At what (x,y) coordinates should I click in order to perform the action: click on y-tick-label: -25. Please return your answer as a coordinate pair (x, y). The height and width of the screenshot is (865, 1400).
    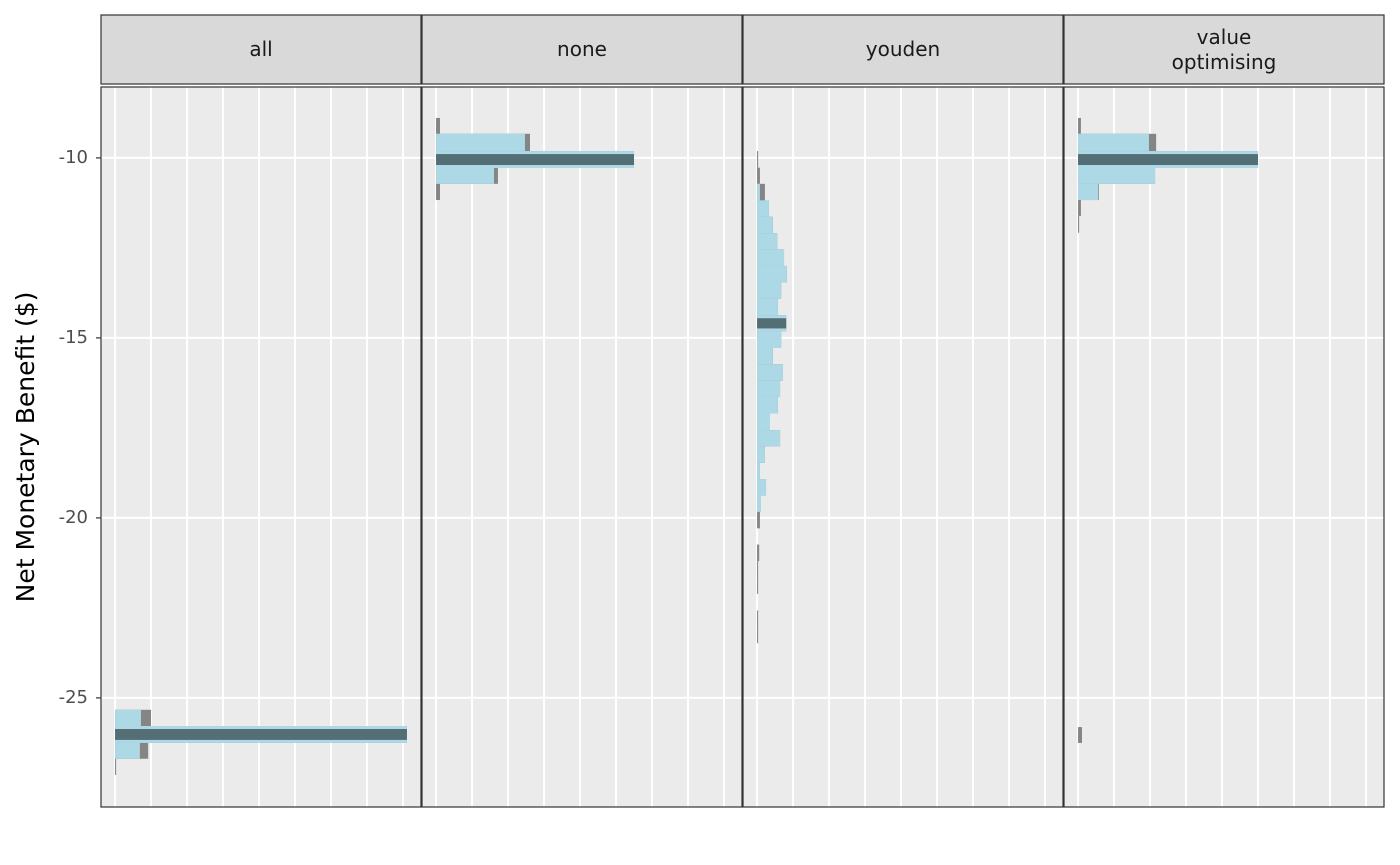
    Looking at the image, I should click on (73, 697).